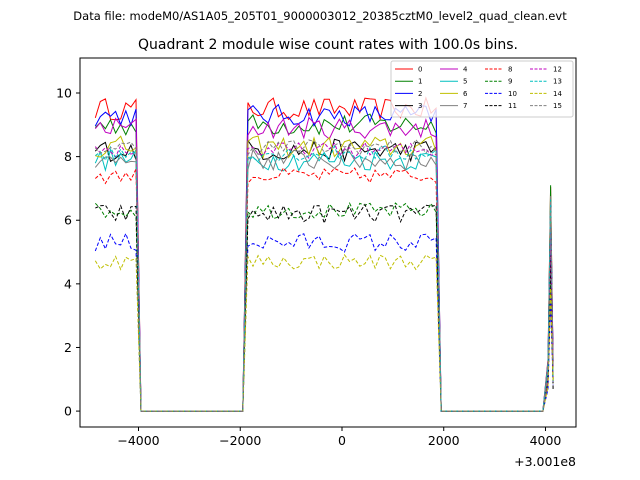  Describe the element at coordinates (68, 220) in the screenshot. I see `y-tick-label: 6` at that location.